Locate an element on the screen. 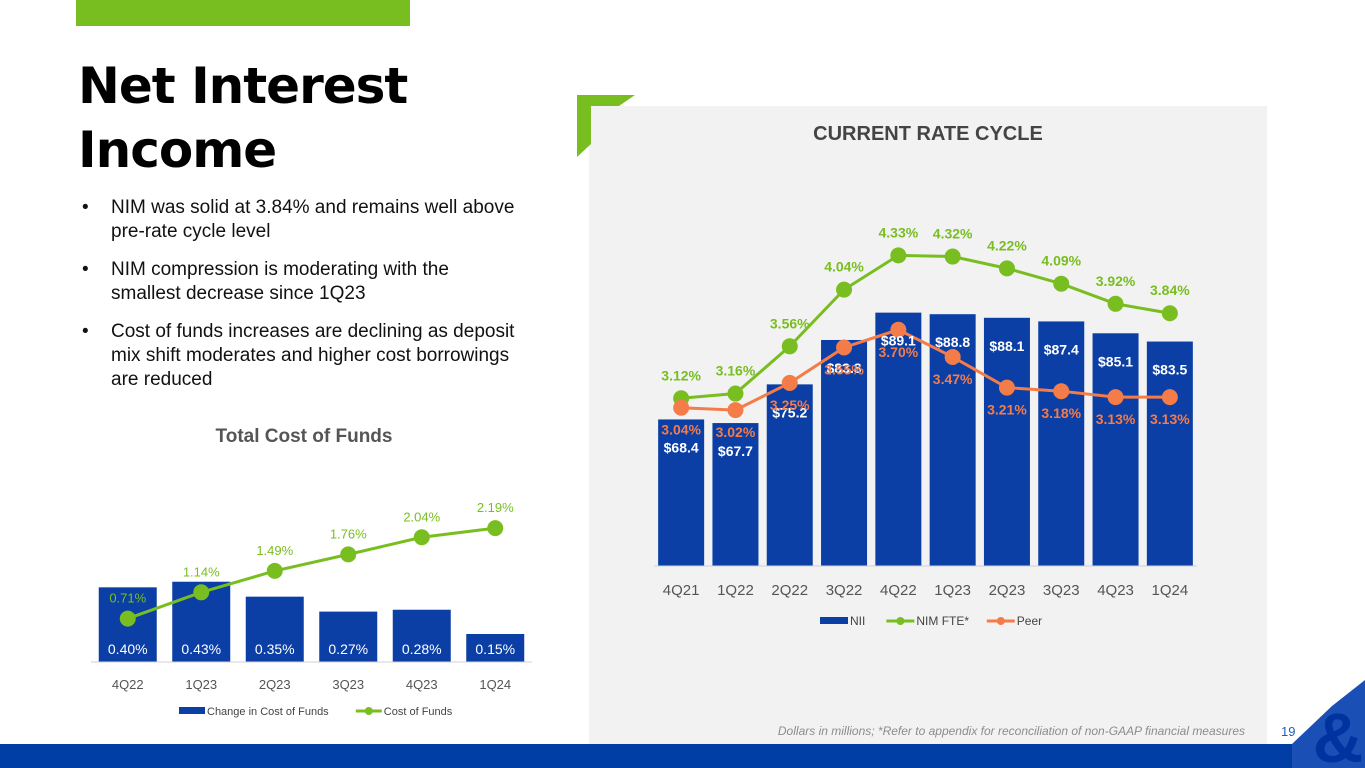  line-data-label: 3.56% is located at coordinates (790, 323).